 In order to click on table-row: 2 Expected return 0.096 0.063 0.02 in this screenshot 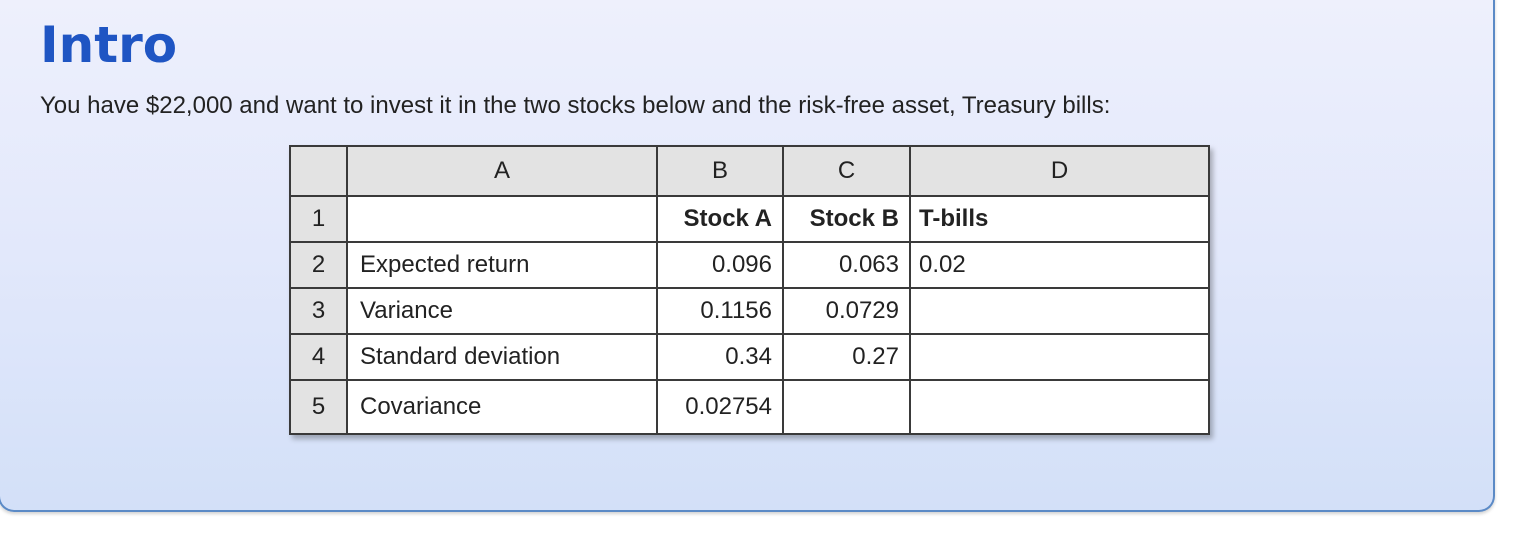, I will do `click(749, 265)`.